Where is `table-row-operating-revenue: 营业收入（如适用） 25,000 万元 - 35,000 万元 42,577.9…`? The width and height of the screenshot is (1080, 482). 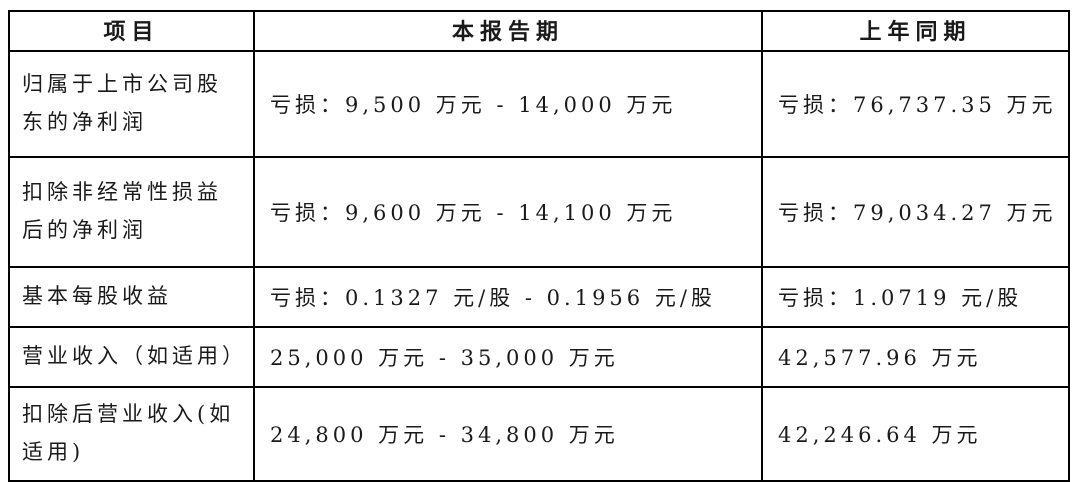
table-row-operating-revenue: 营业收入（如适用） 25,000 万元 - 35,000 万元 42,577.9… is located at coordinates (539, 357).